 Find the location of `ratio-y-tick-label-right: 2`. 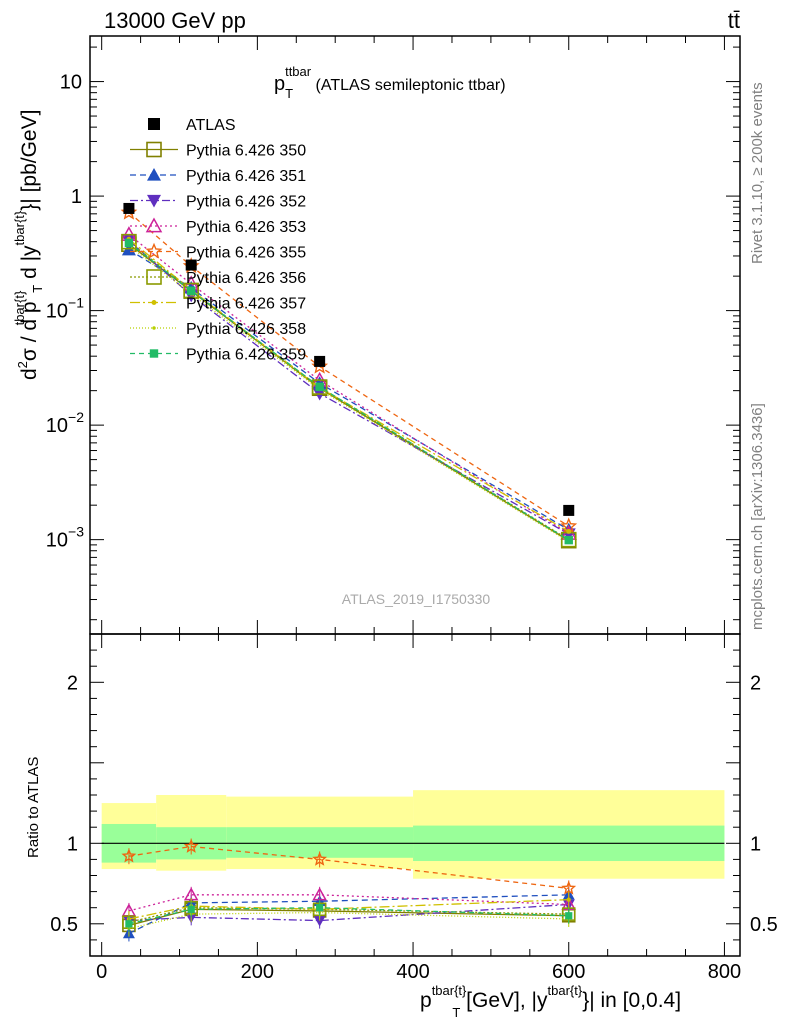

ratio-y-tick-label-right: 2 is located at coordinates (755, 683).